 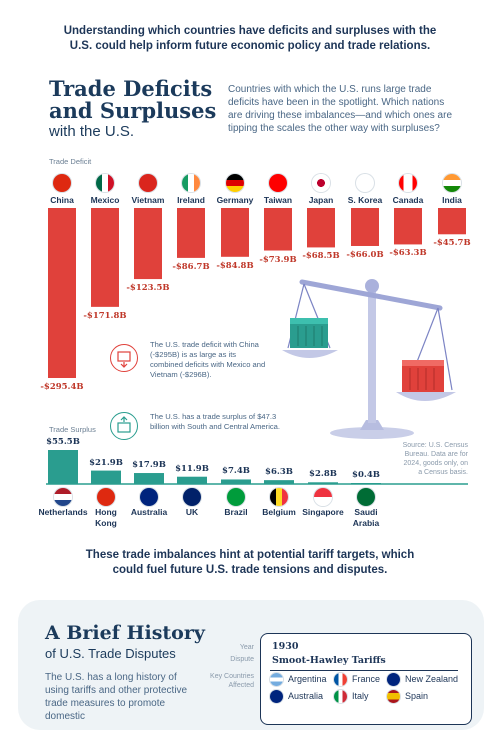 I want to click on affected-country: Australia, so click(x=306, y=696).